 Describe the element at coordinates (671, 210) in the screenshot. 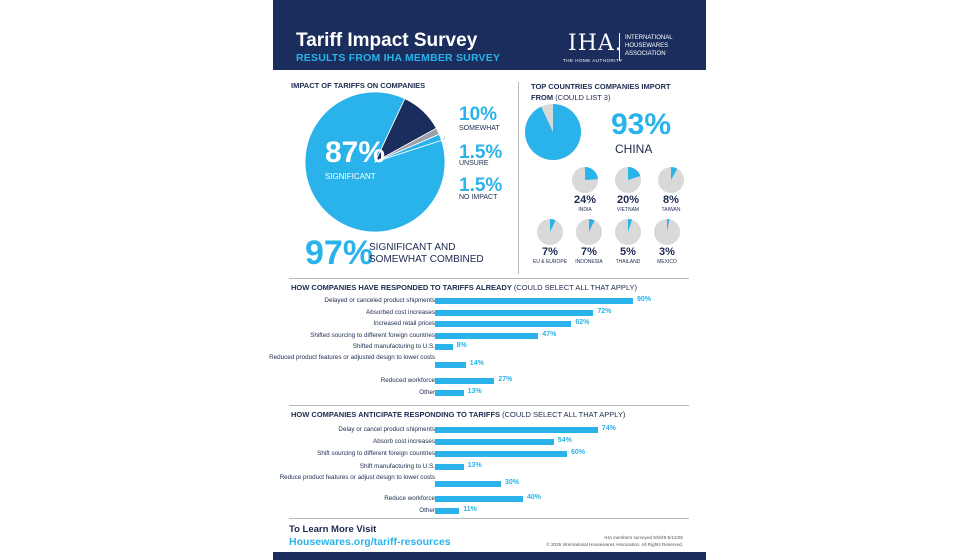

I see `country-name: TAIWAN` at that location.